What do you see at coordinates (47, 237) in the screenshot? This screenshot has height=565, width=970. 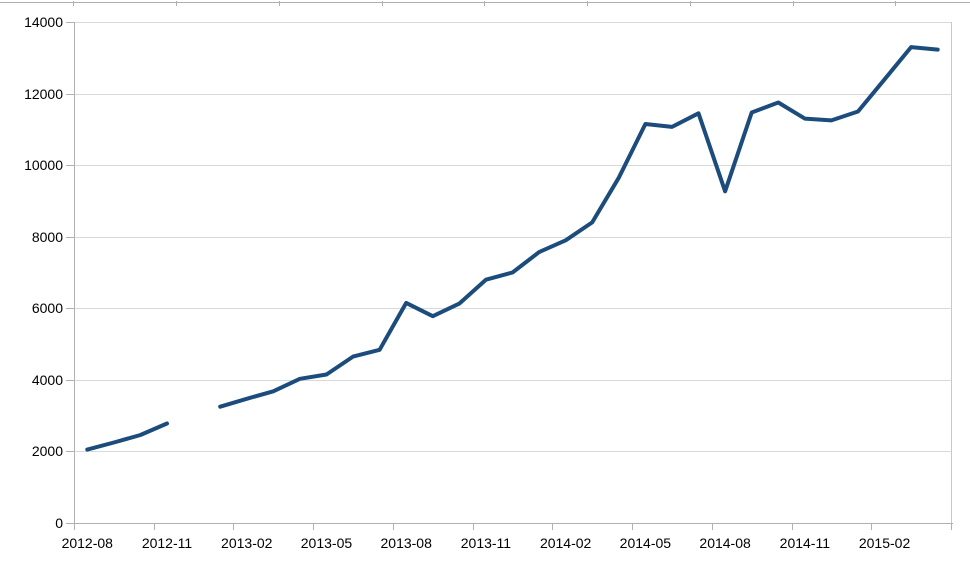 I see `y-axis-label: 8000` at bounding box center [47, 237].